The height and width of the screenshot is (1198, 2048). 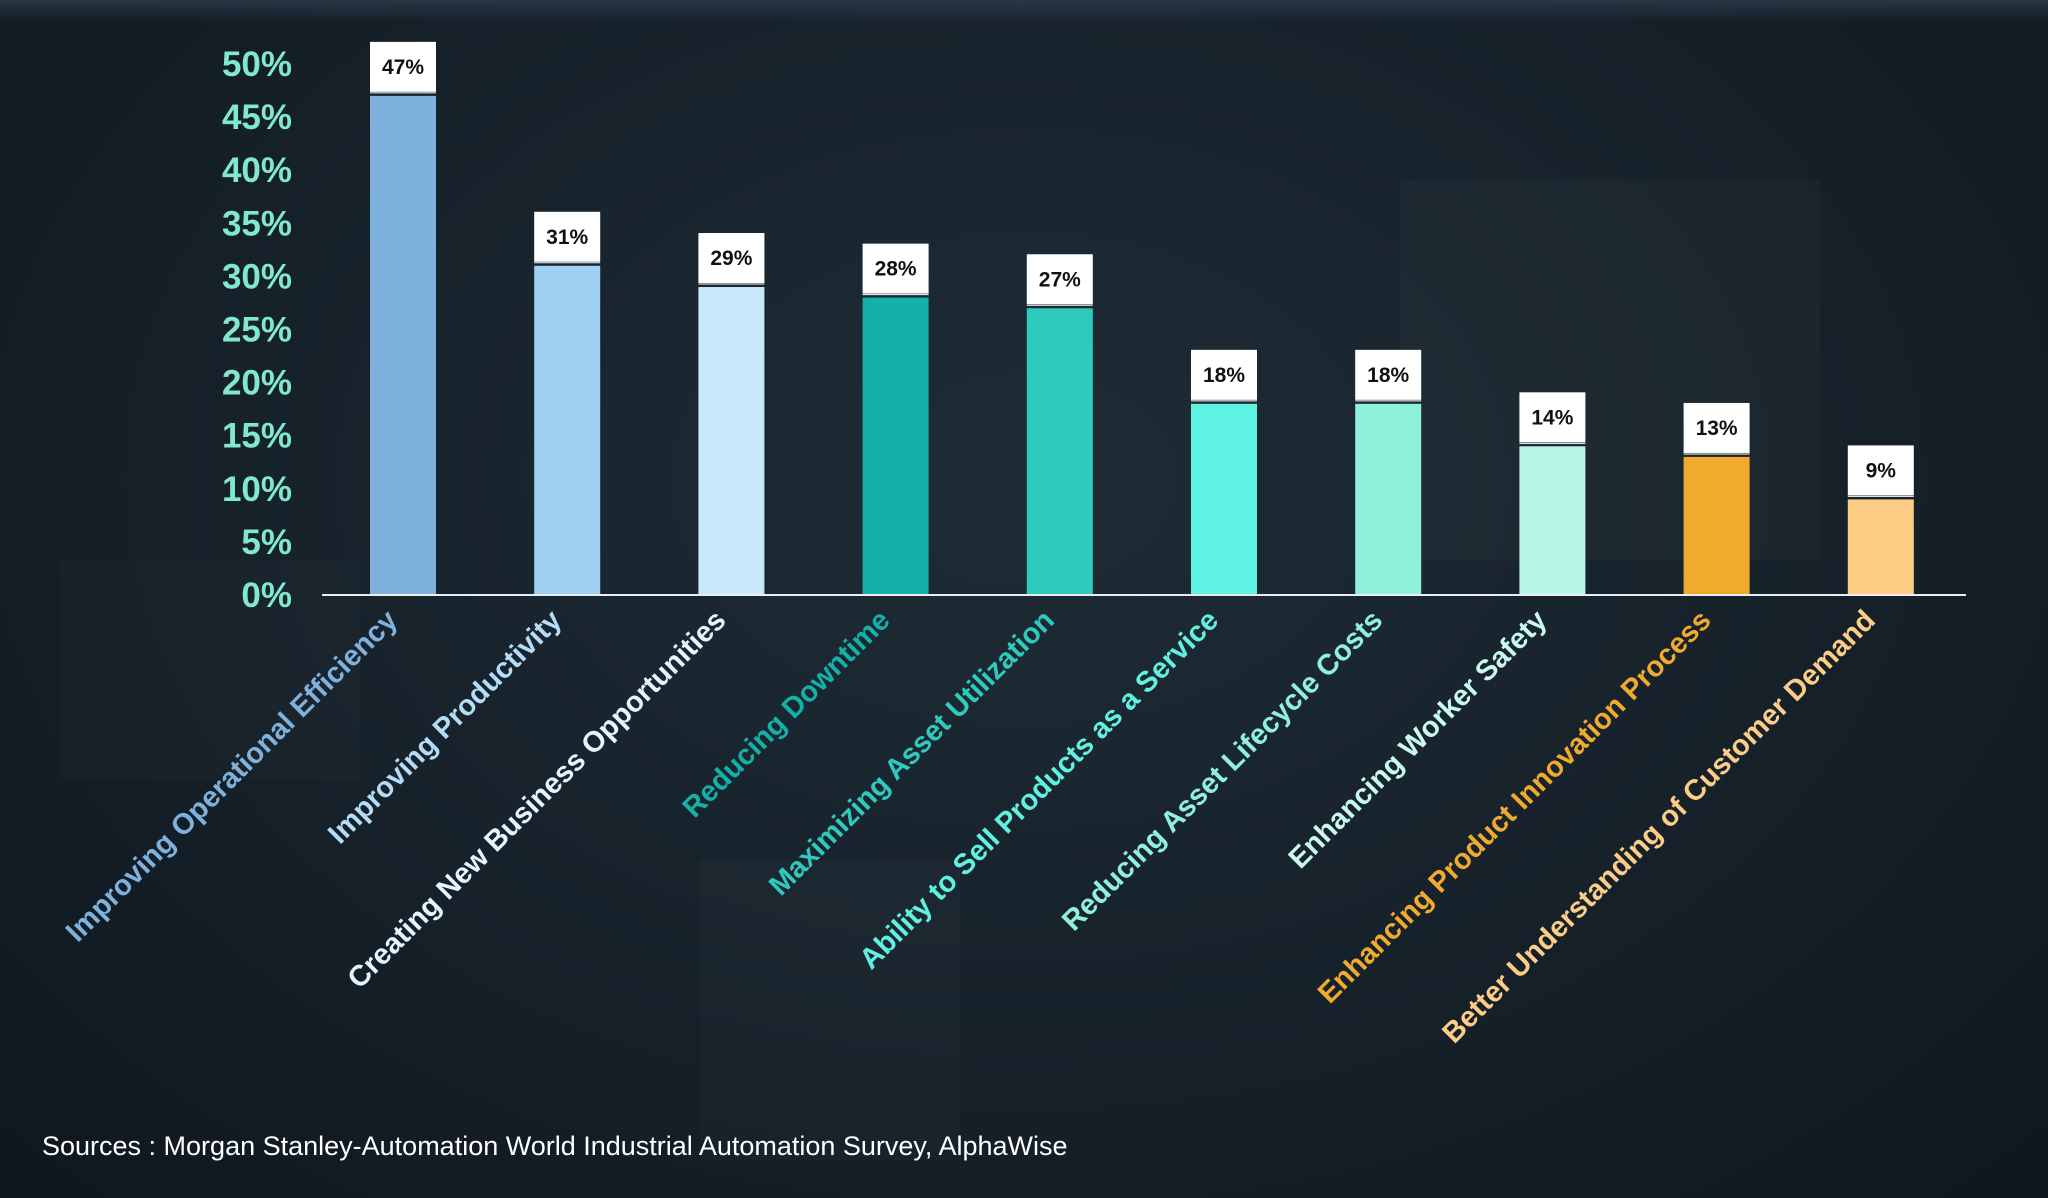 I want to click on category-label: Improving Operational Efficiency, so click(x=232, y=776).